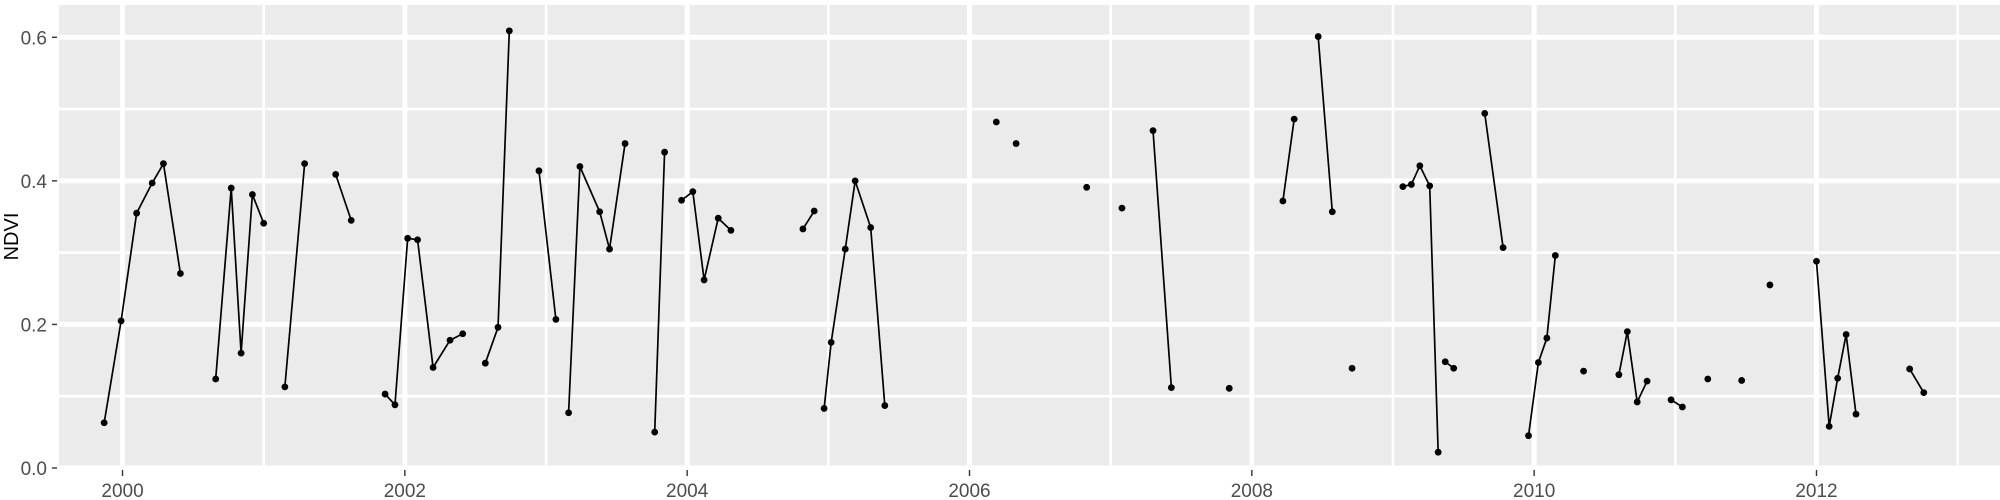 Image resolution: width=2000 pixels, height=500 pixels. I want to click on x-axis-tick-label: 2008, so click(1252, 490).